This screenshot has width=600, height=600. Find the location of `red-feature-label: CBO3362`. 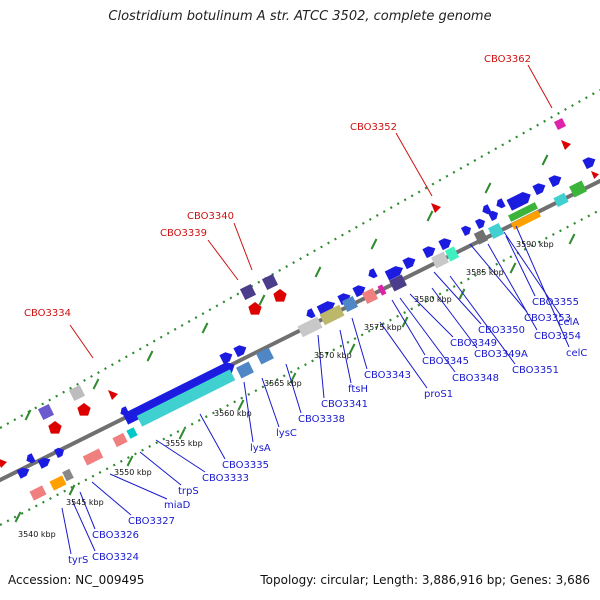

red-feature-label: CBO3362 is located at coordinates (507, 59).